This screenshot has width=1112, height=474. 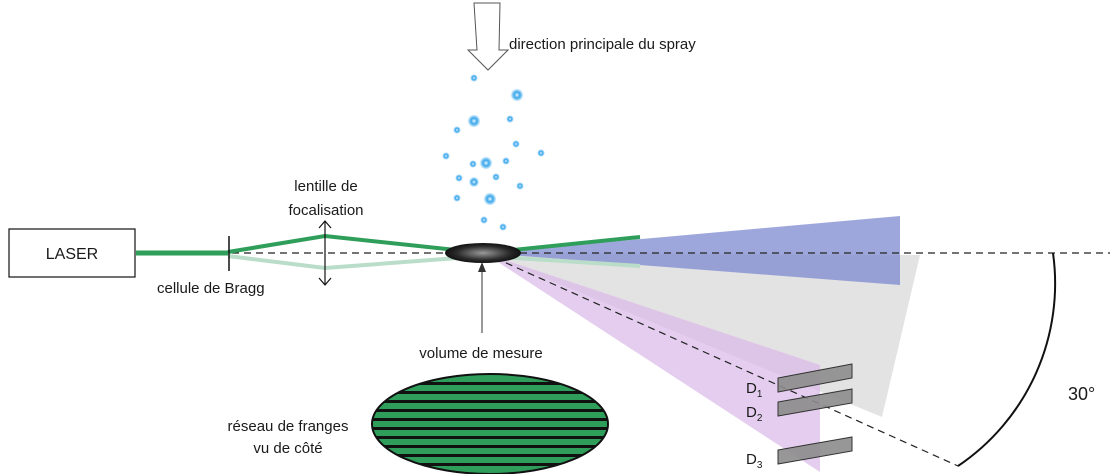 I want to click on detector-d2, so click(x=815, y=402).